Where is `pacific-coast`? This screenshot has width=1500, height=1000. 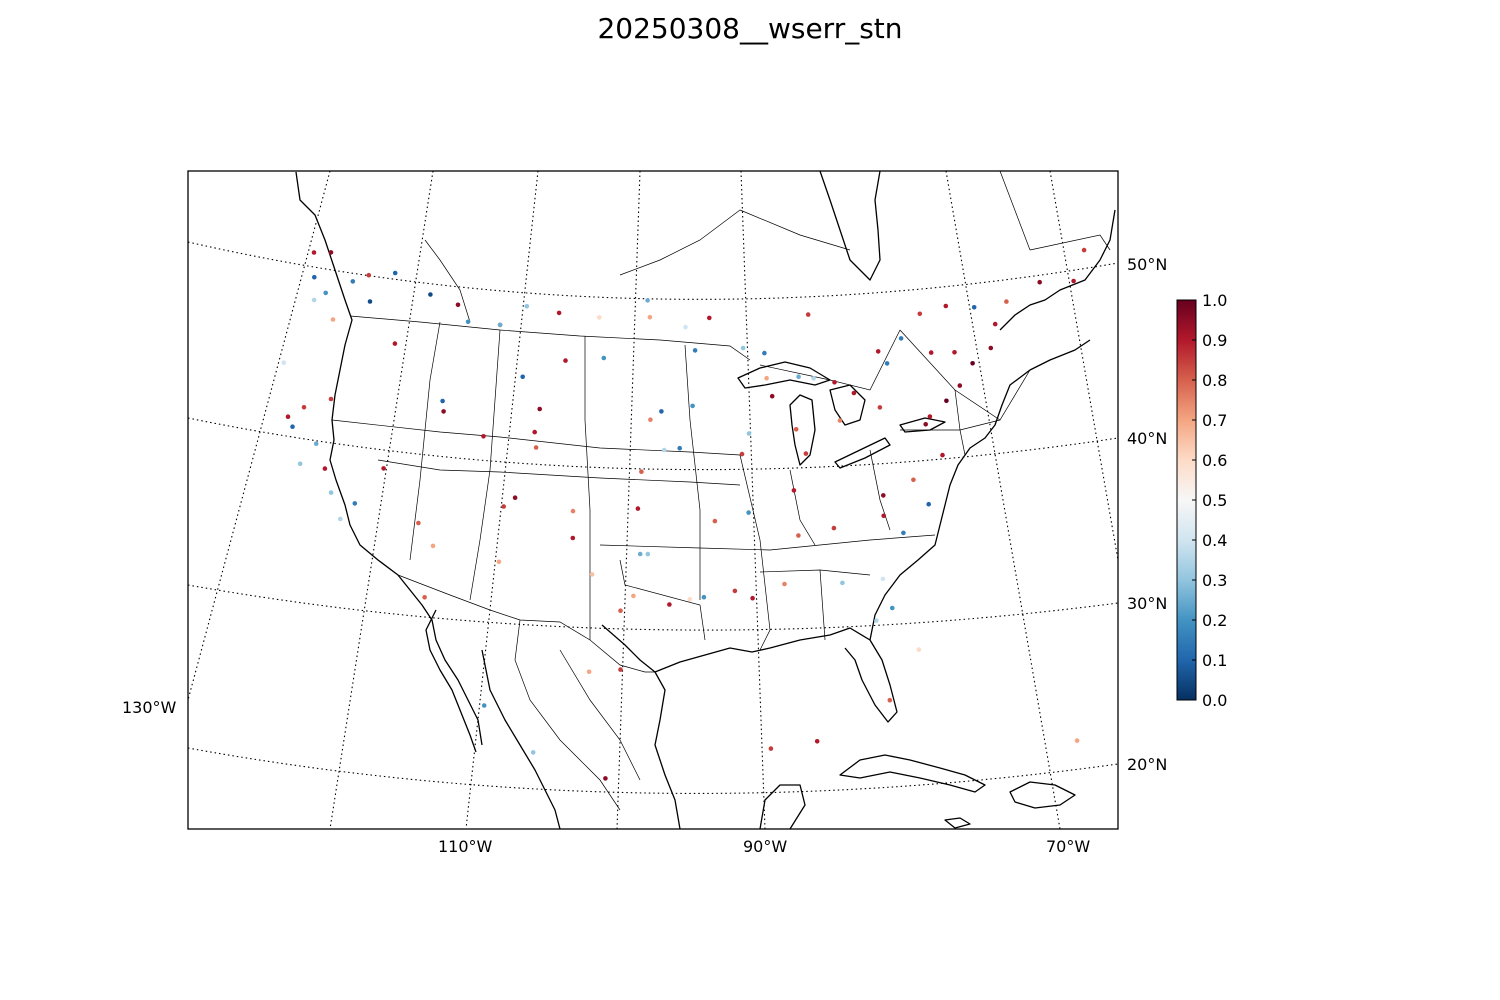
pacific-coast is located at coordinates (389, 458).